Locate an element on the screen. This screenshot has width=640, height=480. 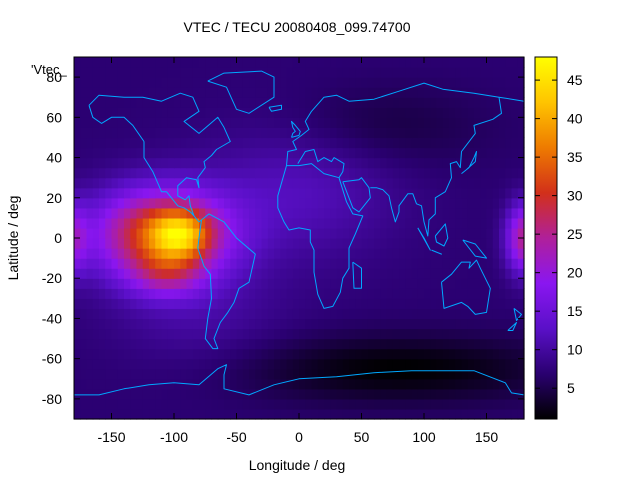
coastline is located at coordinates (469, 162).